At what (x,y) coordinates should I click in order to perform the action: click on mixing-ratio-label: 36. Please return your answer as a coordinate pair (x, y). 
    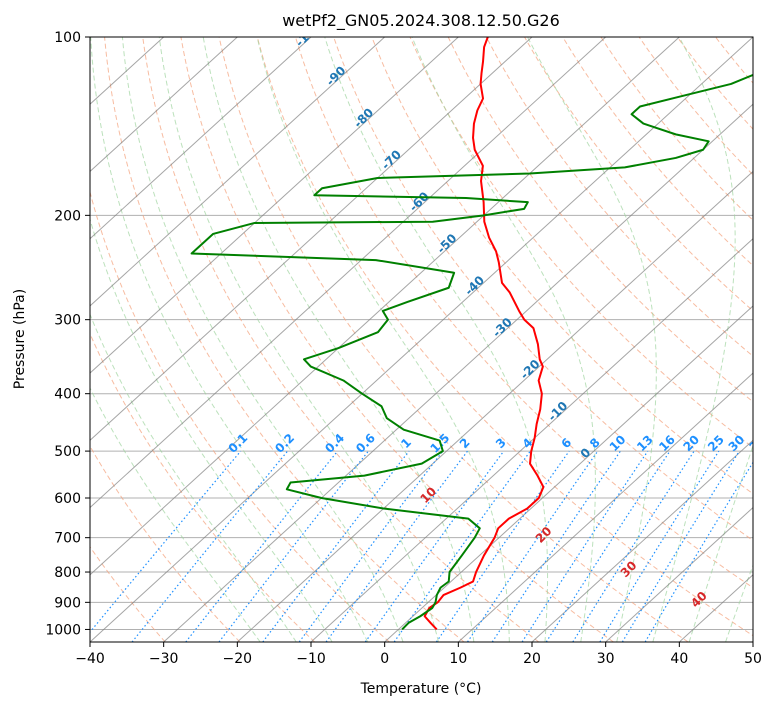
    Looking at the image, I should click on (757, 443).